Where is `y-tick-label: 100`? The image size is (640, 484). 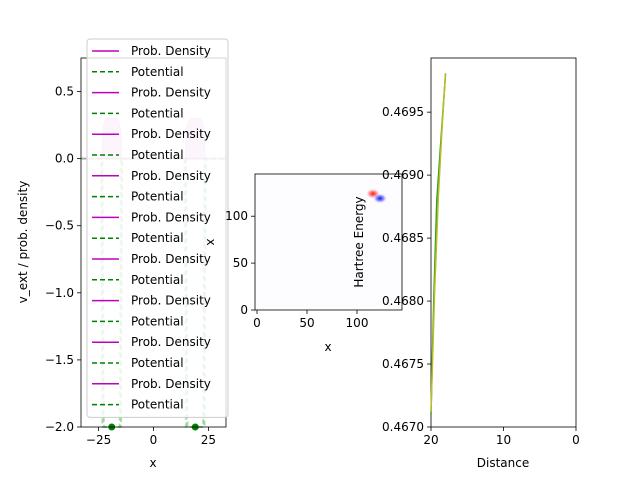 y-tick-label: 100 is located at coordinates (236, 216).